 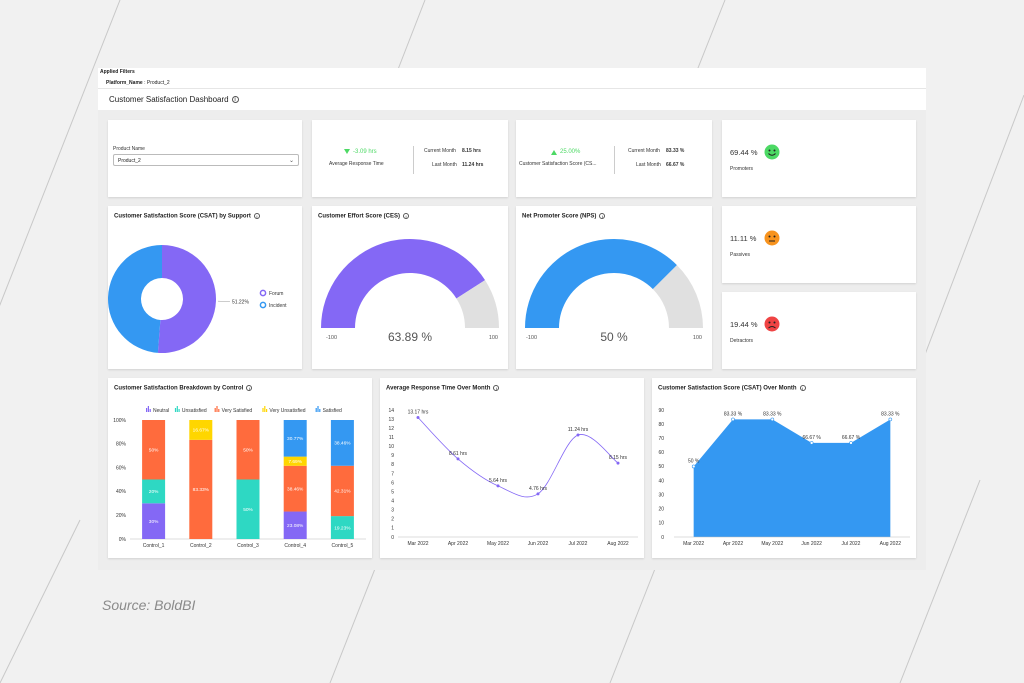 I want to click on kpi-csat-delta: 25.00%, so click(x=570, y=152).